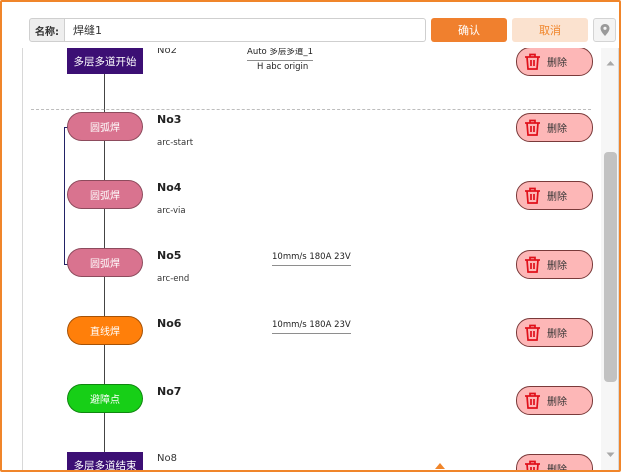 Image resolution: width=621 pixels, height=472 pixels. Describe the element at coordinates (283, 67) in the screenshot. I see `step-param-detail: H abc origin` at that location.